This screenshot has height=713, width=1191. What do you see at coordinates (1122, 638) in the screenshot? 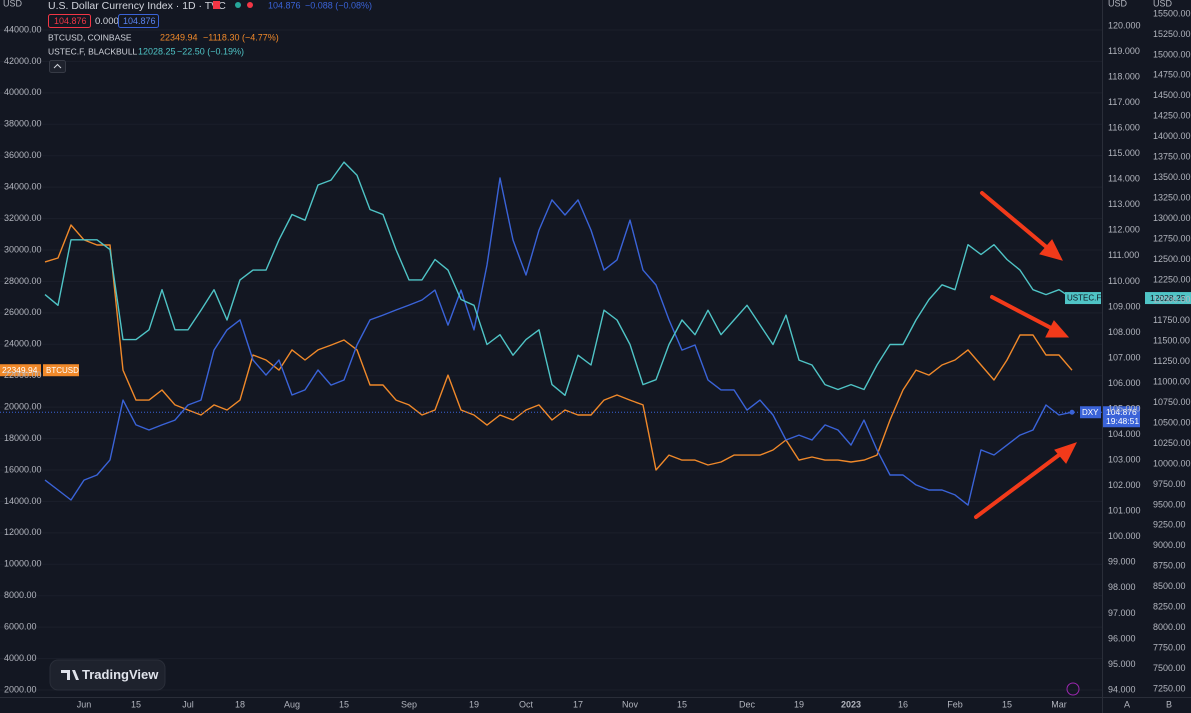
I see `tick-label-y2: 96.000` at bounding box center [1122, 638].